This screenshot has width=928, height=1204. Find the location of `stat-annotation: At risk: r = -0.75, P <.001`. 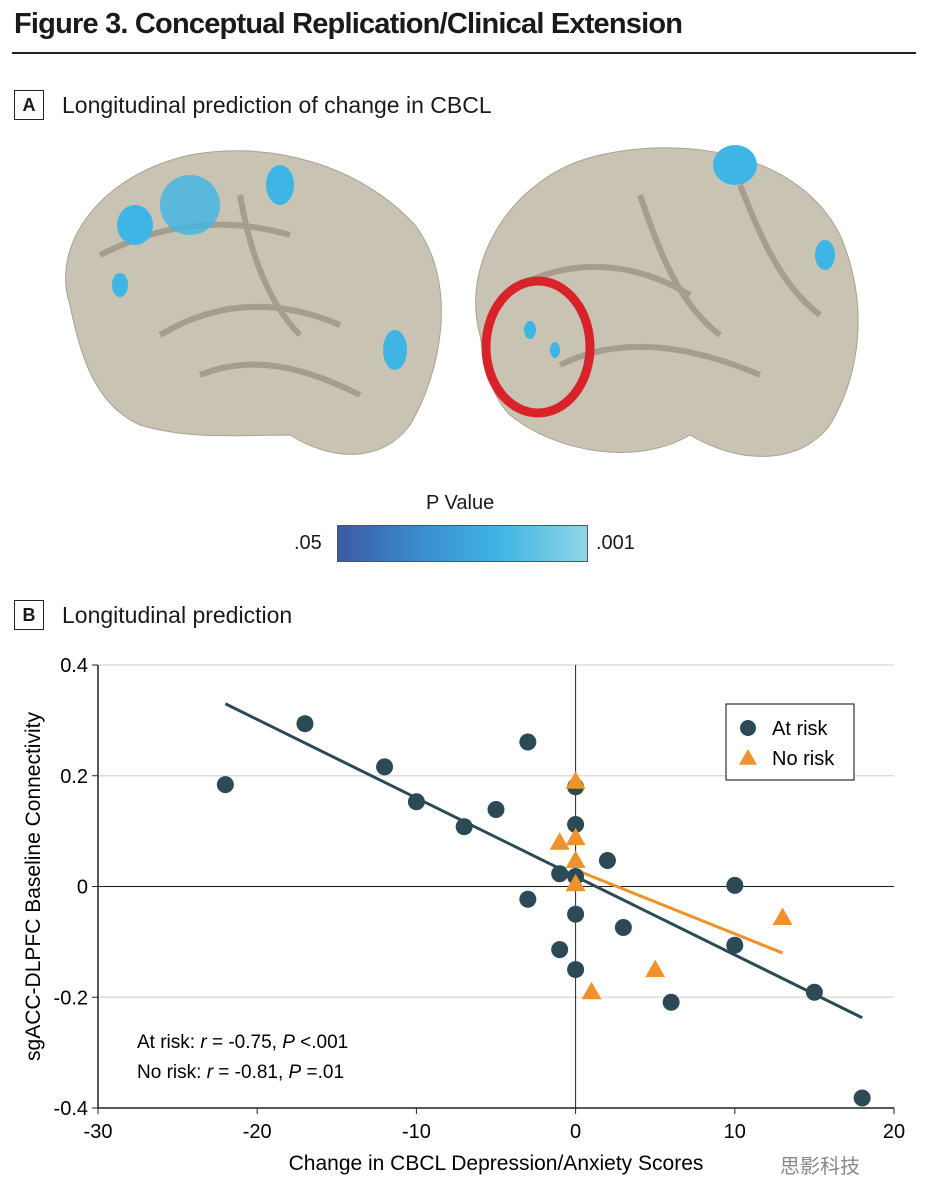

stat-annotation: At risk: r = -0.75, P <.001 is located at coordinates (242, 1042).